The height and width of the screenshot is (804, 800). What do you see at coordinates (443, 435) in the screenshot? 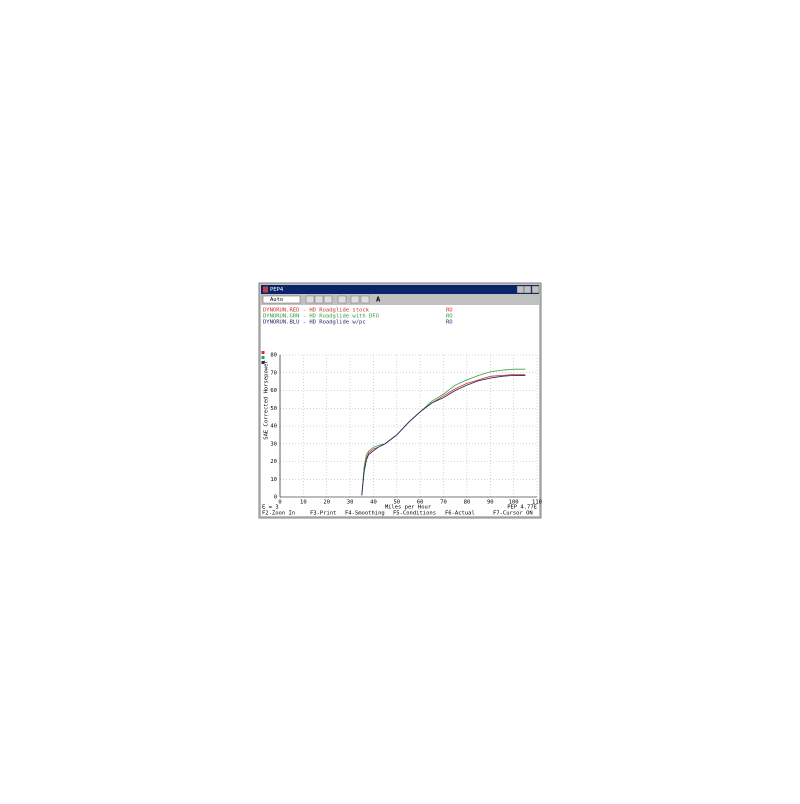
I see `line-series` at bounding box center [443, 435].